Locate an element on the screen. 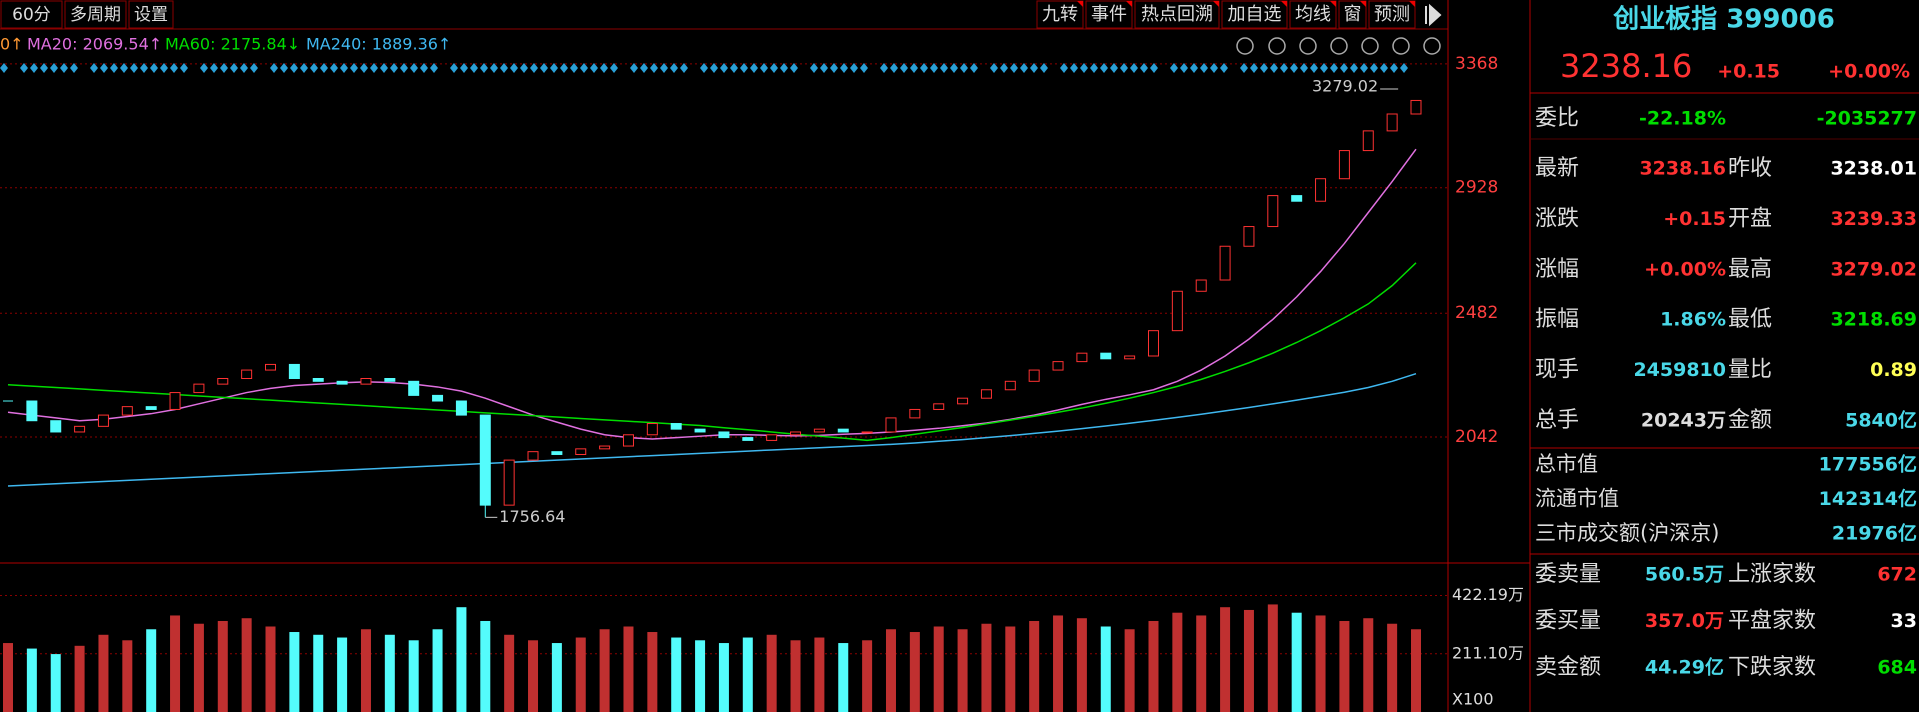 The image size is (1919, 712). row-value: 177556亿 is located at coordinates (1868, 464).